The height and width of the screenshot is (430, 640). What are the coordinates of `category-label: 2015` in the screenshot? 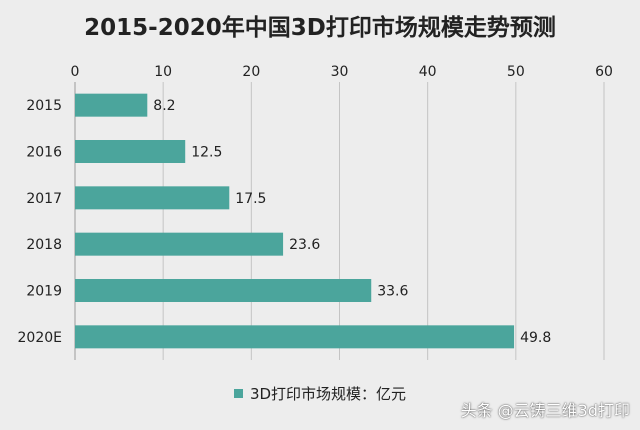 It's located at (44, 106).